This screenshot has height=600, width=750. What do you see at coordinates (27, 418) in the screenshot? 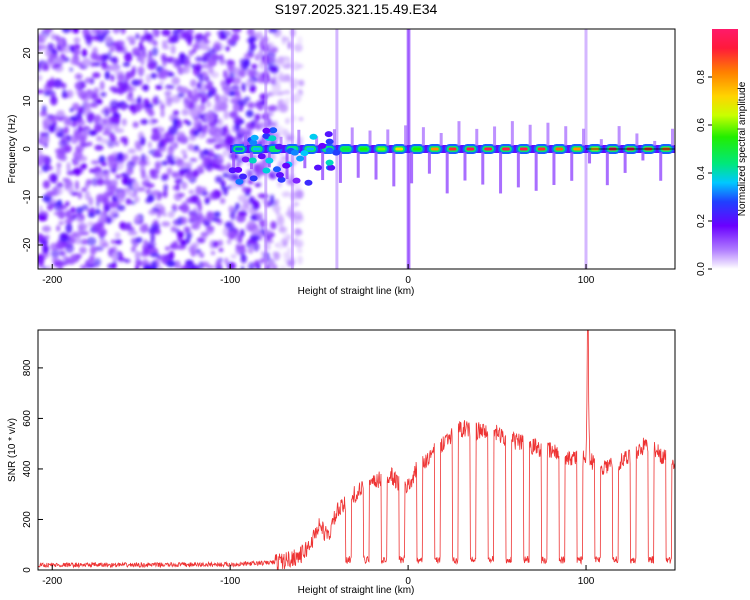
I see `y-tick-label: 600` at bounding box center [27, 418].